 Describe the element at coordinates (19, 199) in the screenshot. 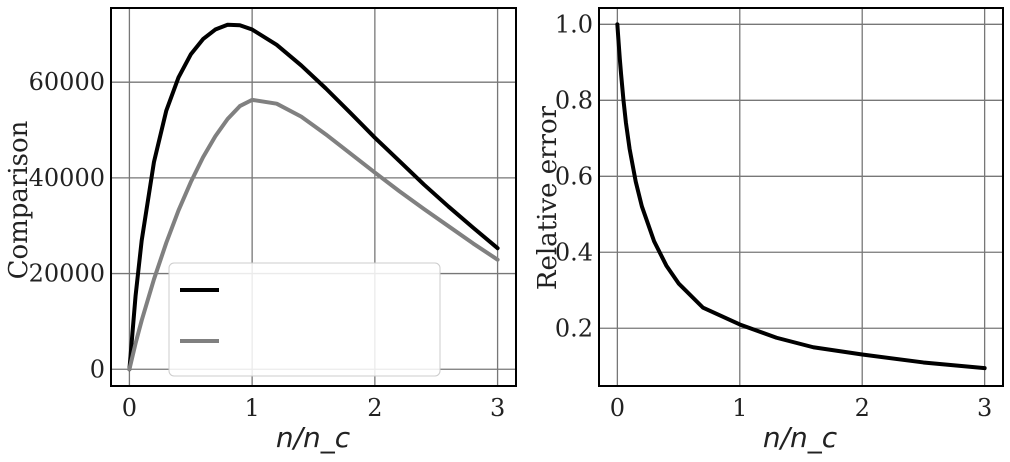

I see `left-chart-ylabel: Comparison` at that location.